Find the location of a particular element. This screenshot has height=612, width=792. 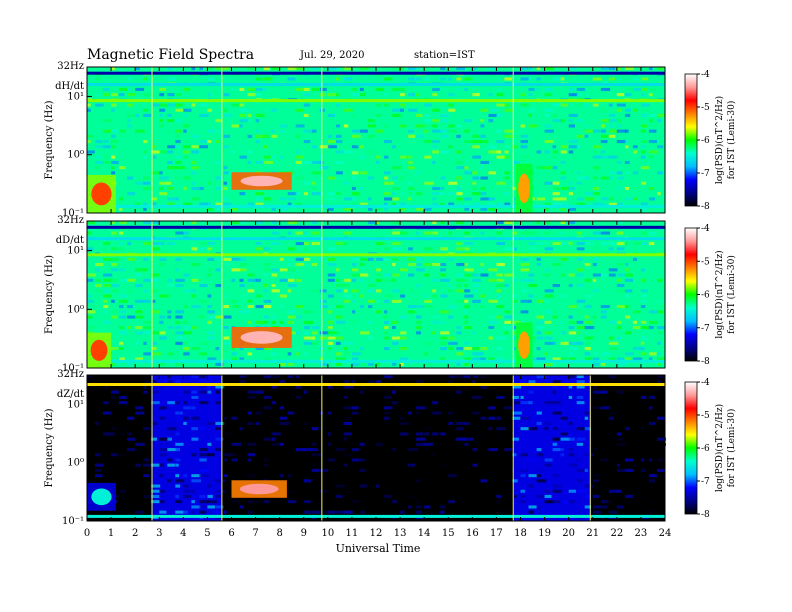

colorbar-tick-label: -6 is located at coordinates (705, 449).